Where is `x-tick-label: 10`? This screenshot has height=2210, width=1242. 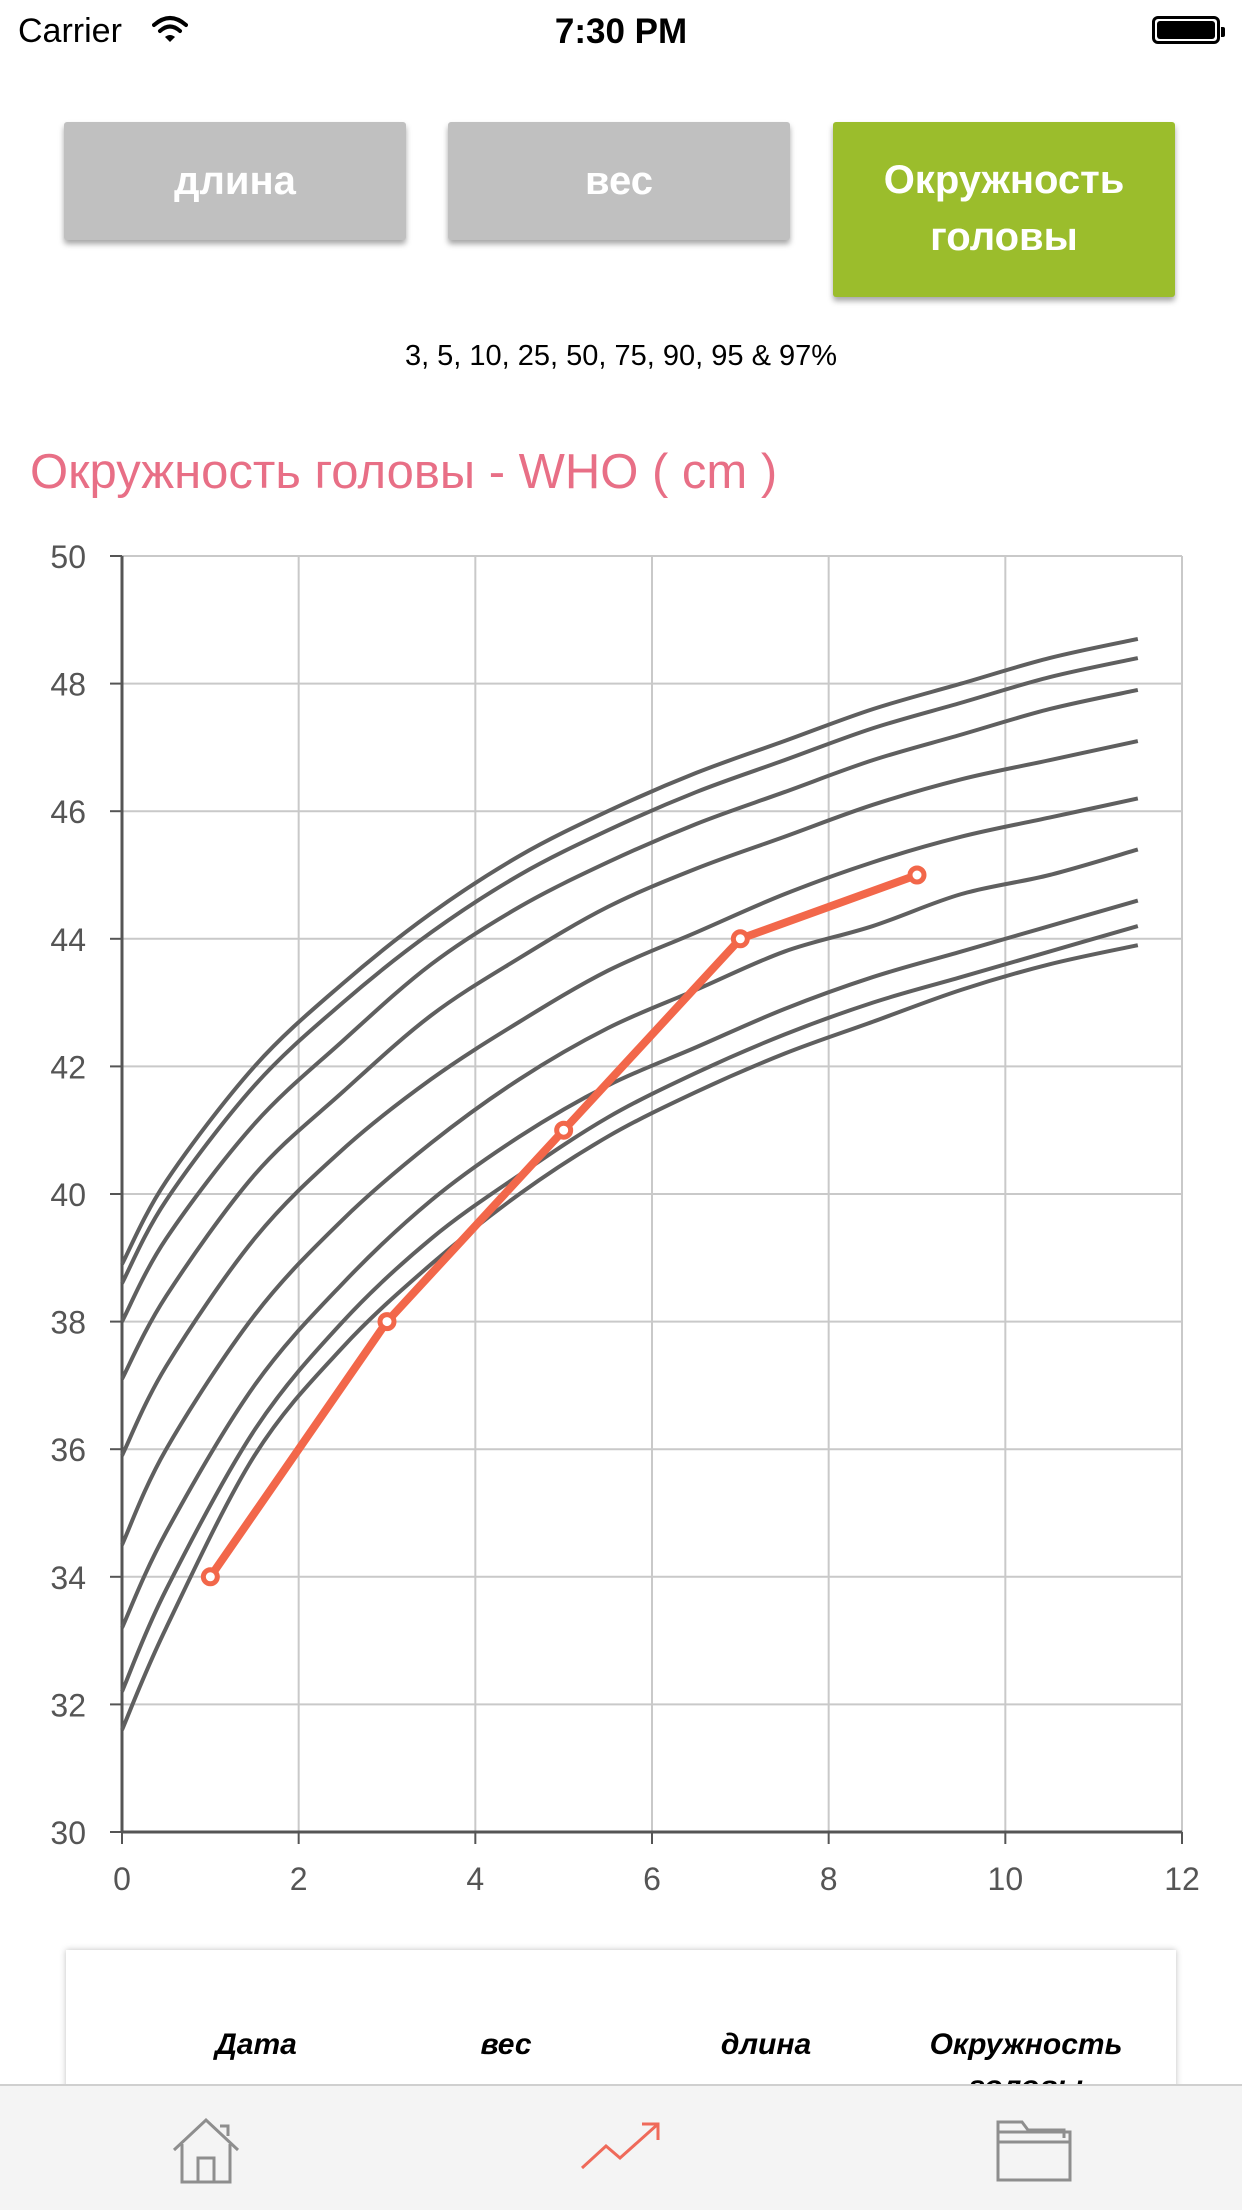 x-tick-label: 10 is located at coordinates (1006, 1879).